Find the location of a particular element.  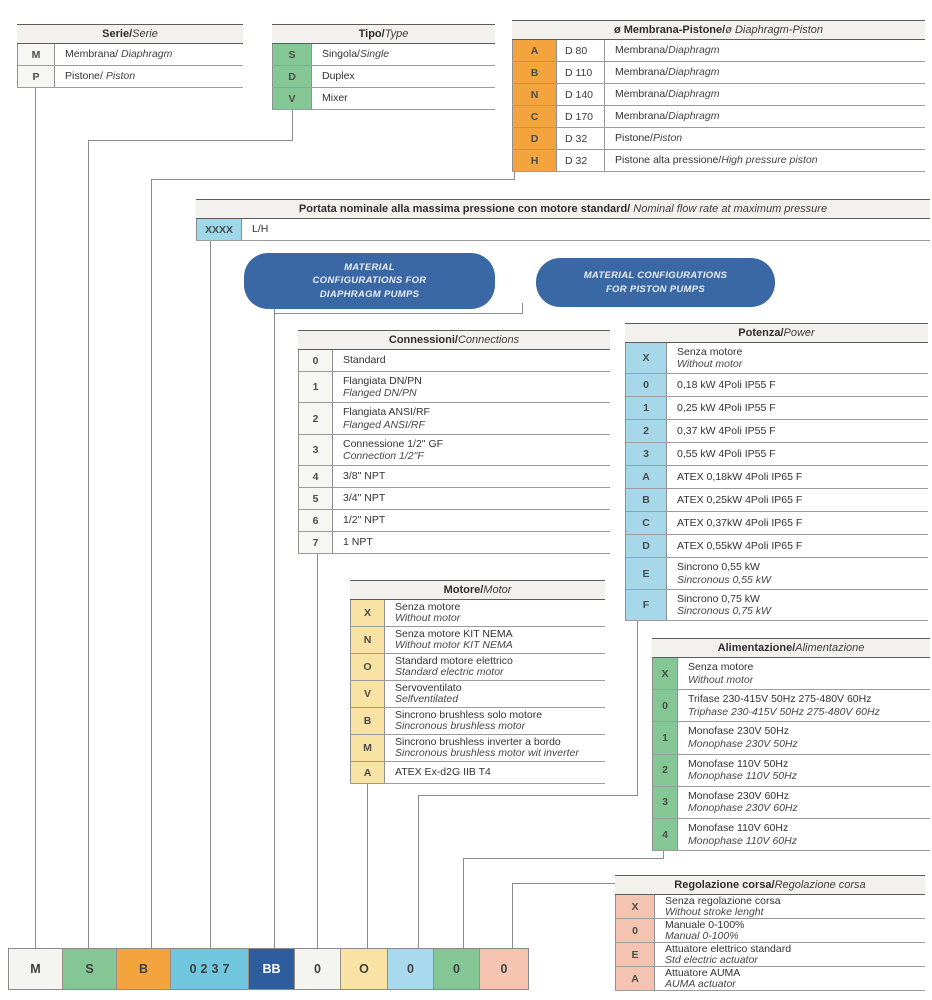

table-row: 0 0,18 kW 4Poli IP55 F is located at coordinates (776, 386).